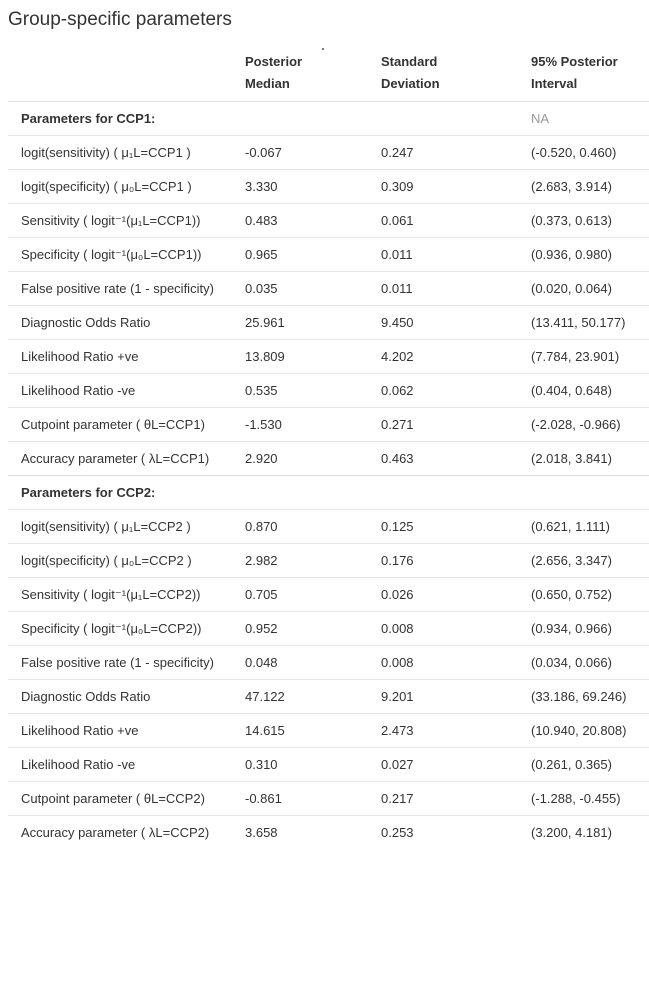 Image resolution: width=649 pixels, height=992 pixels. I want to click on posterior-median-value: 14.615, so click(301, 730).